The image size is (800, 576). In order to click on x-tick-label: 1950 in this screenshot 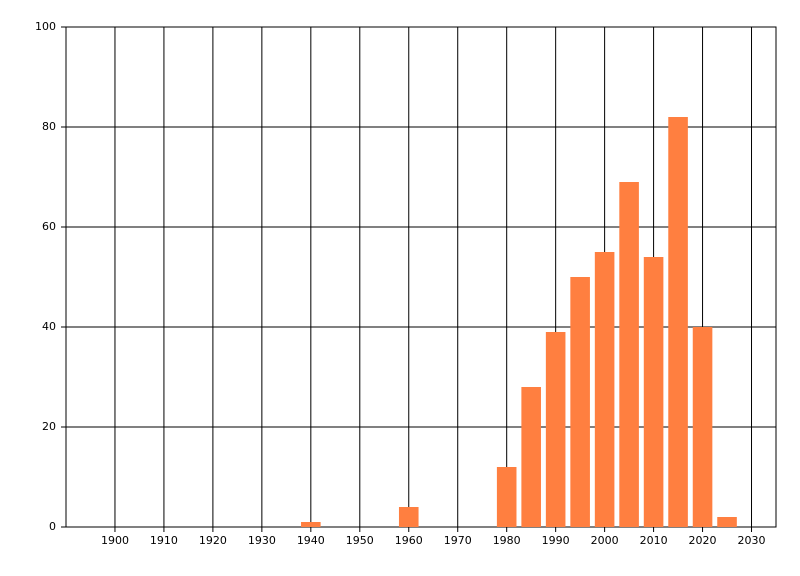, I will do `click(360, 540)`.